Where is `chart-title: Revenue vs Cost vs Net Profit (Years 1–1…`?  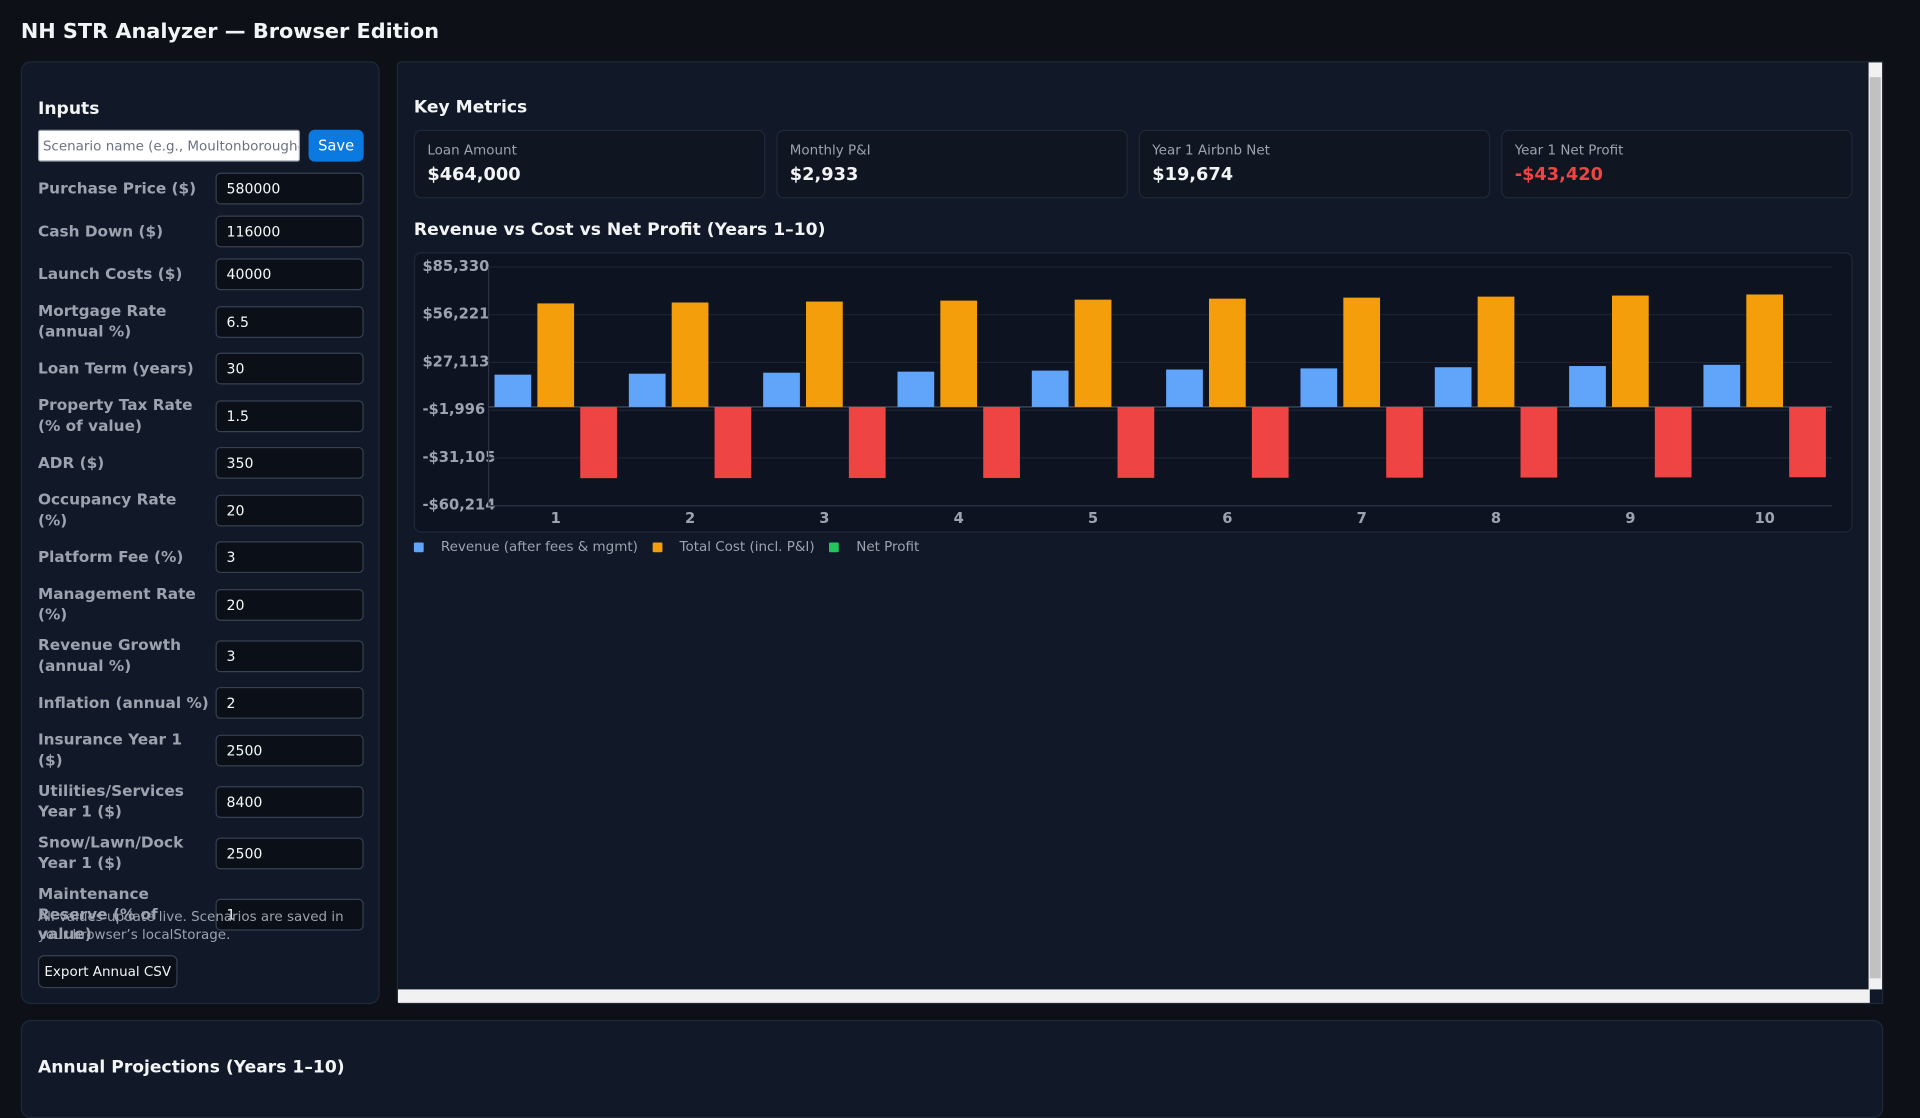
chart-title: Revenue vs Cost vs Net Profit (Years 1–1… is located at coordinates (619, 230).